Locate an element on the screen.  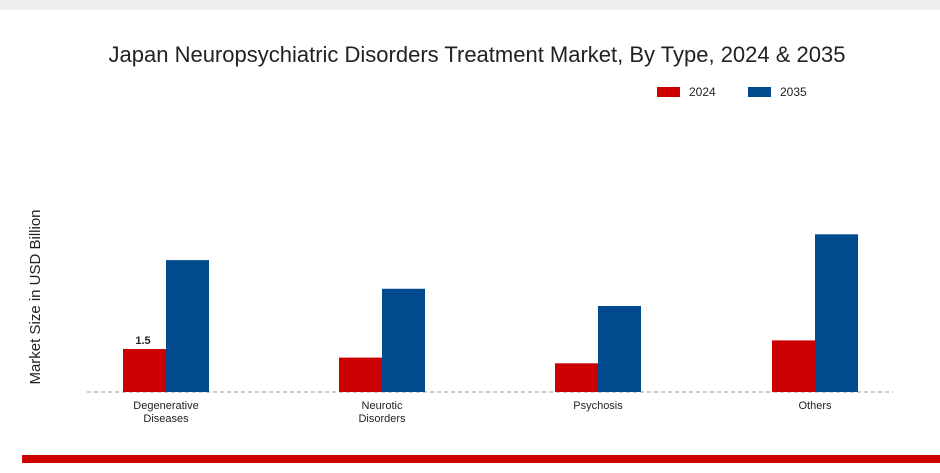
top-strip is located at coordinates (470, 5).